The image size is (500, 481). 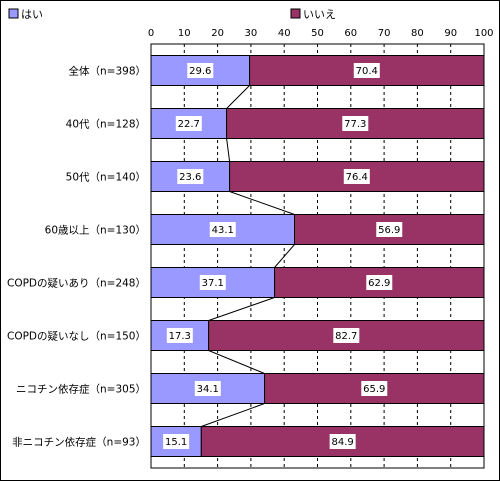 What do you see at coordinates (81, 389) in the screenshot?
I see `category-label: ニコチン依存症（n=305）` at bounding box center [81, 389].